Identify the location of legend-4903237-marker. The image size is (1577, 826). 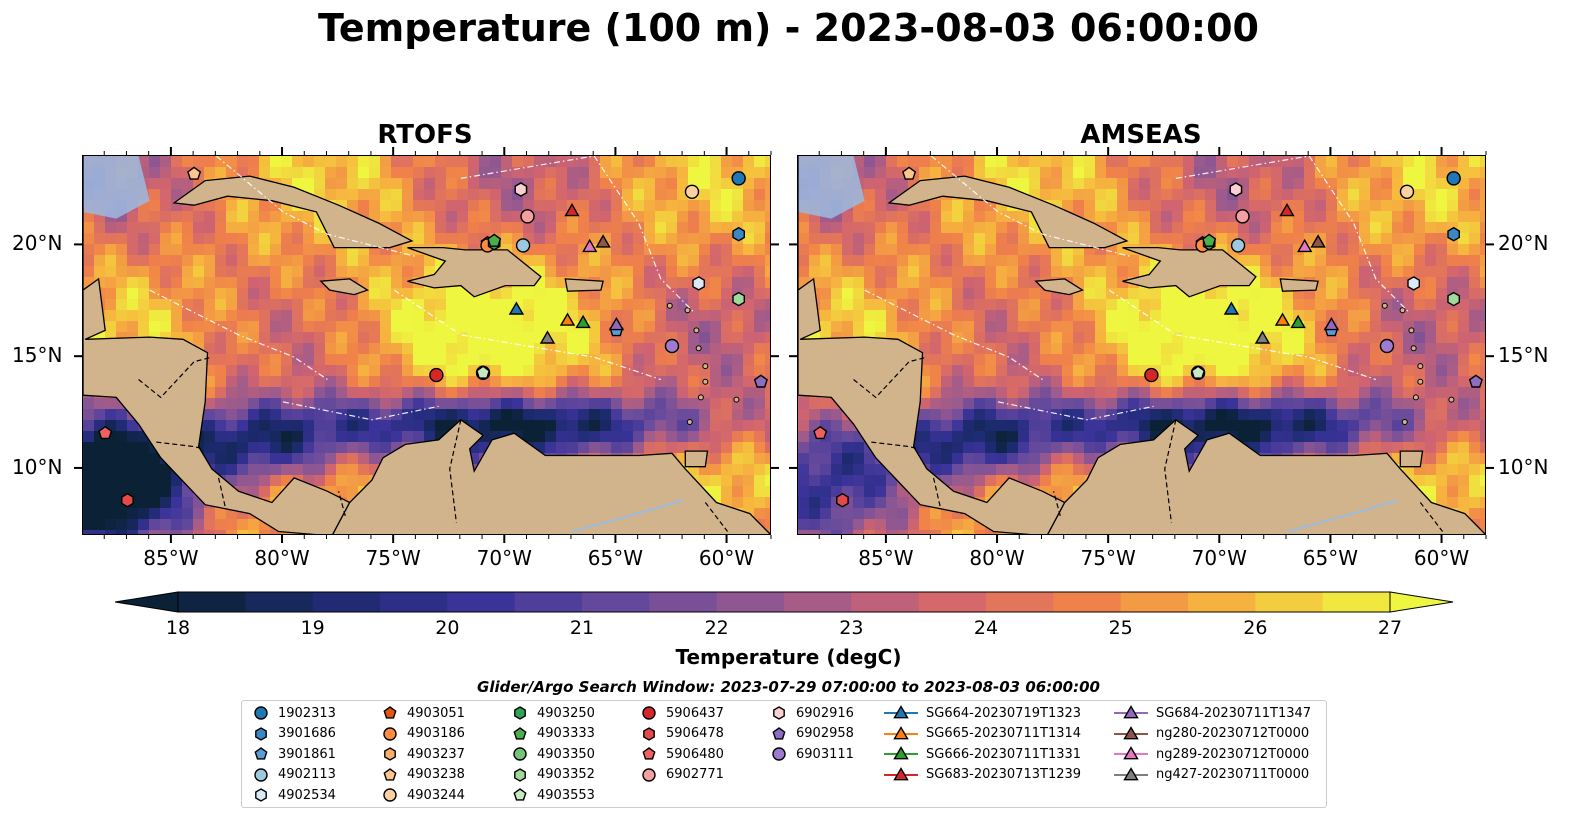
(390, 754).